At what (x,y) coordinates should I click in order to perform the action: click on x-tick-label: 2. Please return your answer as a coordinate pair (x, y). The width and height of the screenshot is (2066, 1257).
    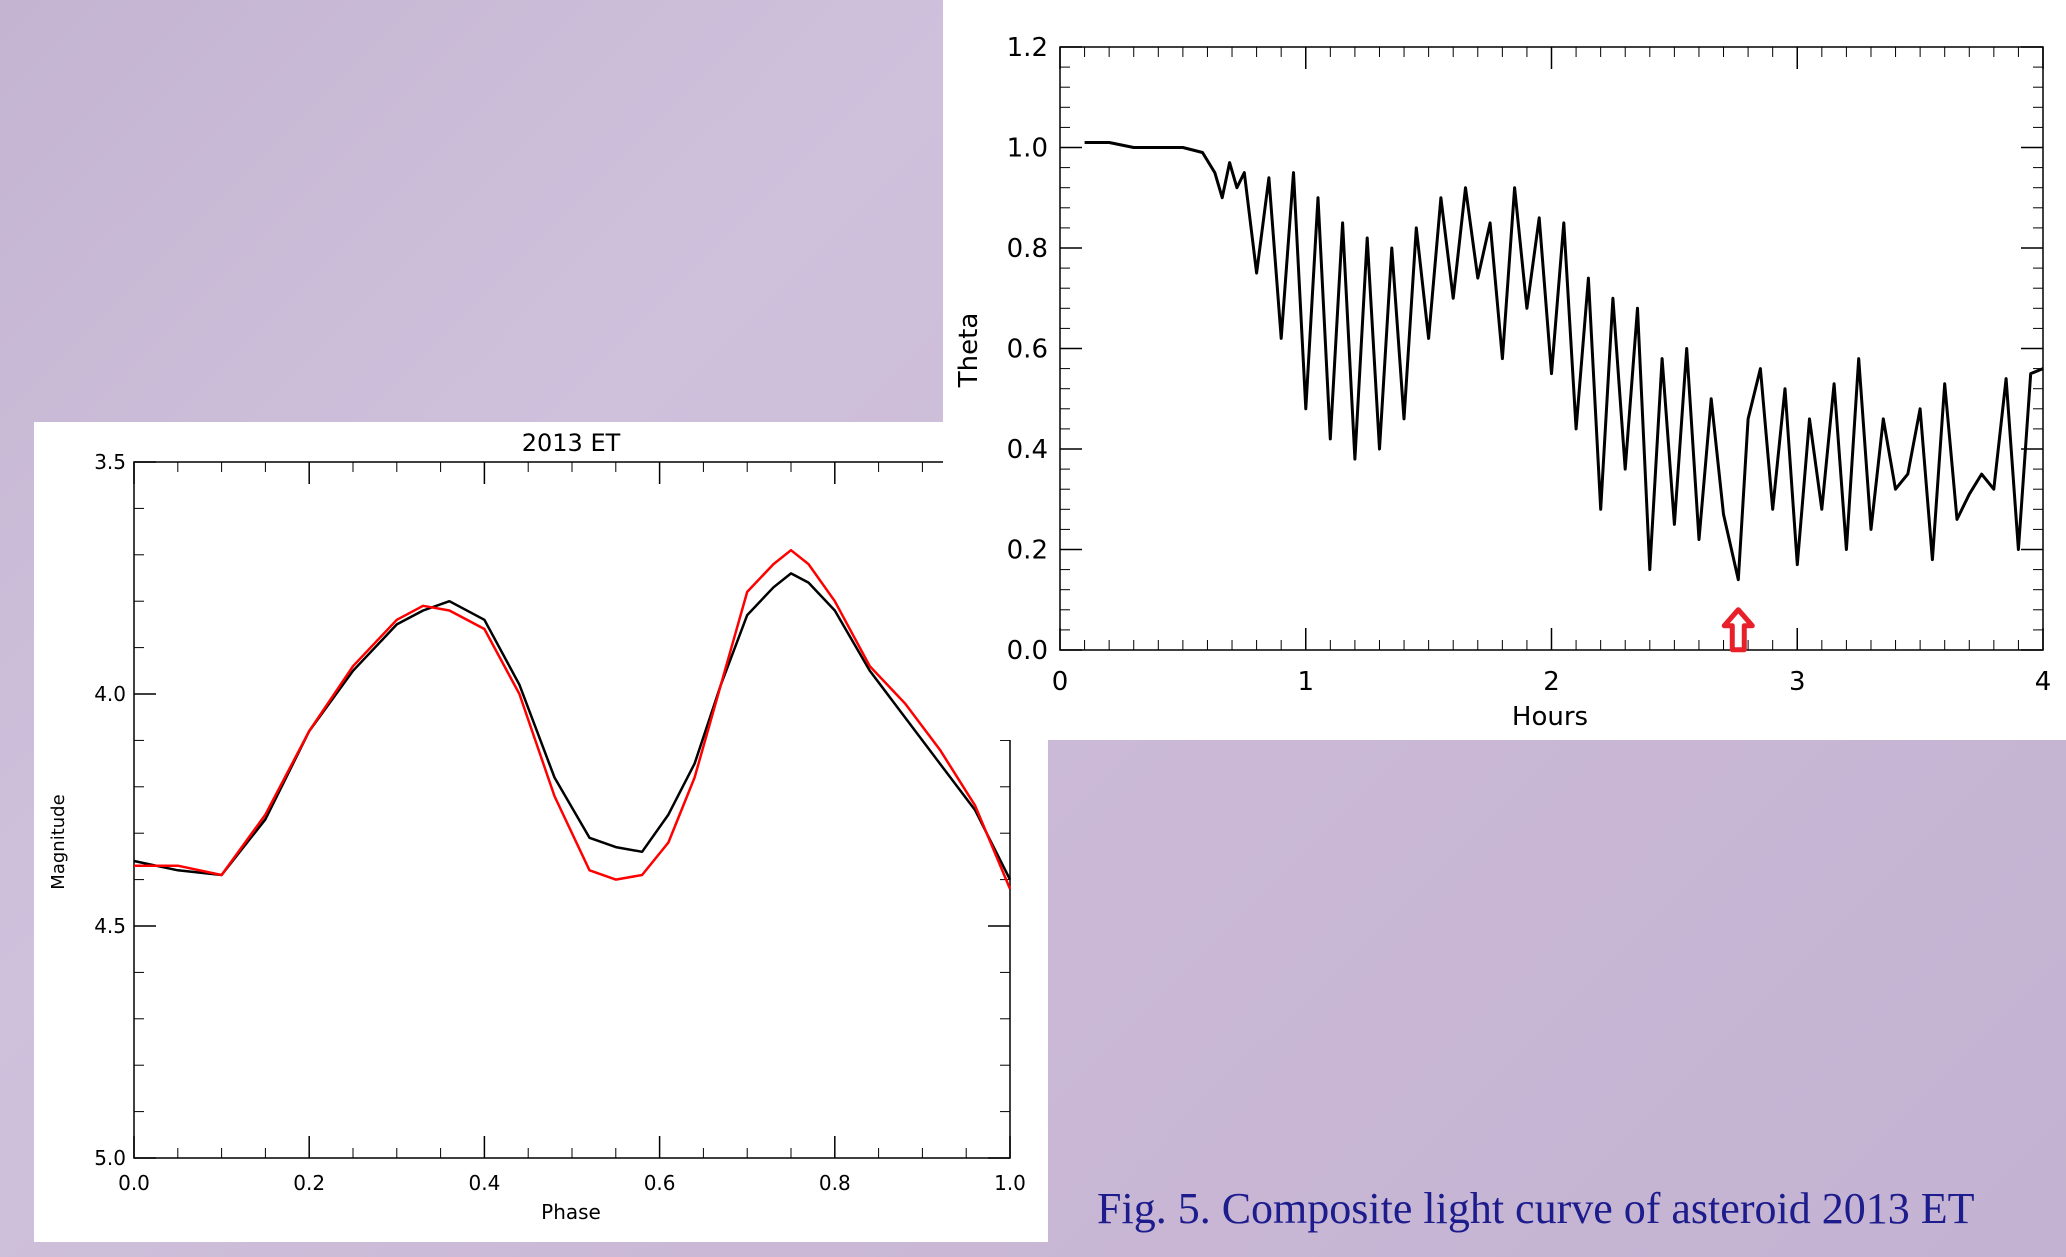
    Looking at the image, I should click on (1551, 682).